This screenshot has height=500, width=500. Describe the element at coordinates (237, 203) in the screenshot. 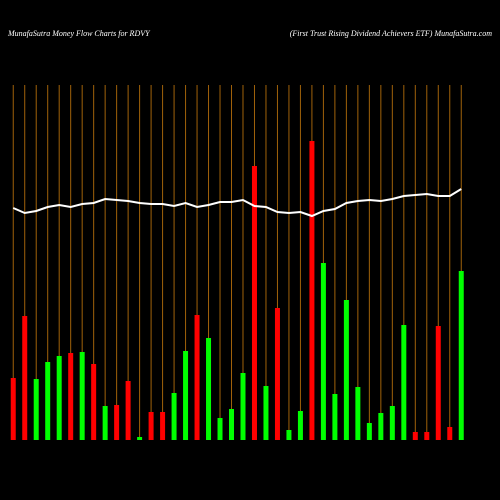

I see `price-line` at that location.